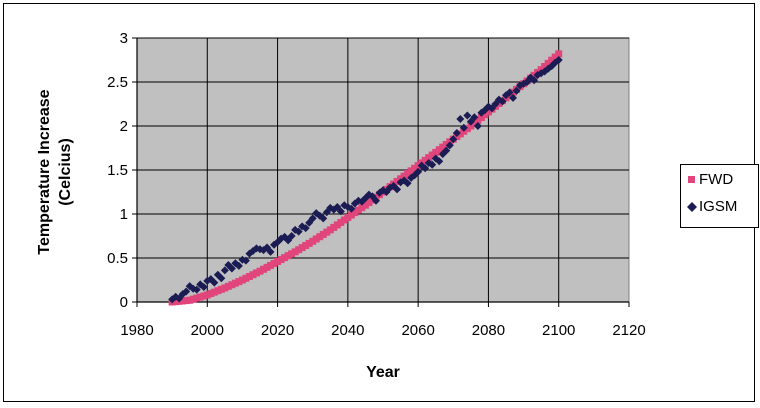 This screenshot has width=760, height=408. Describe the element at coordinates (117, 258) in the screenshot. I see `y-tick-label: 0.5` at that location.